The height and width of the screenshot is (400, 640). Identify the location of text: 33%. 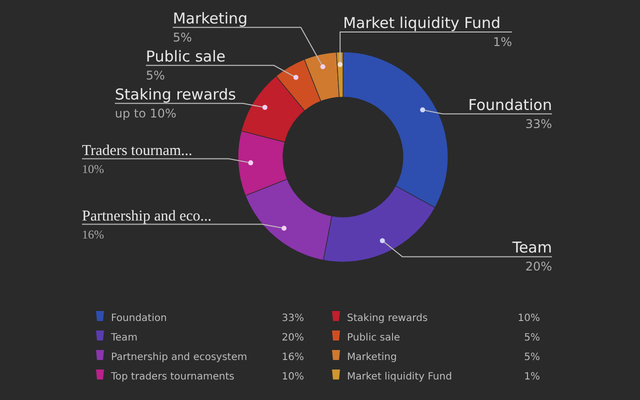
(293, 318).